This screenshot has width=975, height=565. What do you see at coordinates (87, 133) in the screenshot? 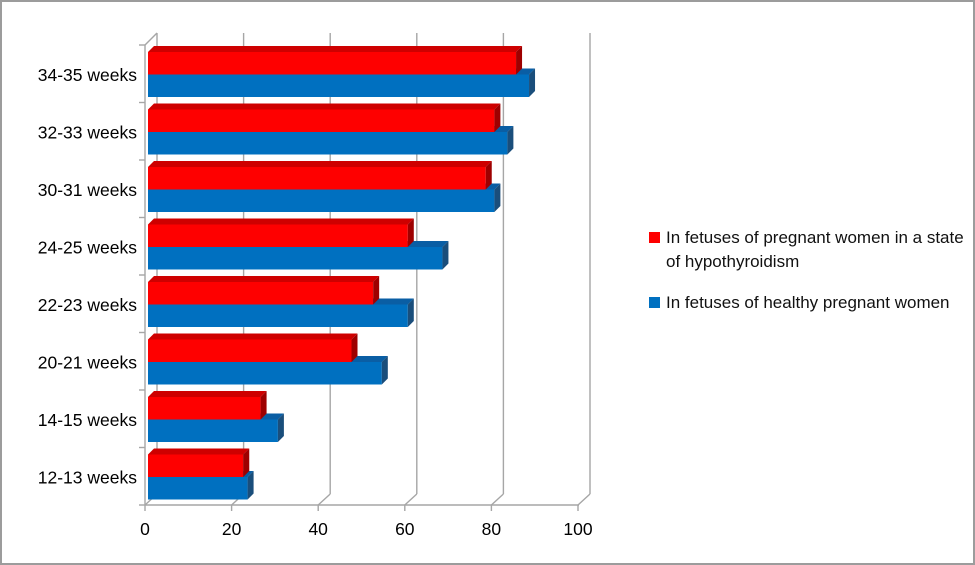
I see `category-label: 32-33 weeks` at bounding box center [87, 133].